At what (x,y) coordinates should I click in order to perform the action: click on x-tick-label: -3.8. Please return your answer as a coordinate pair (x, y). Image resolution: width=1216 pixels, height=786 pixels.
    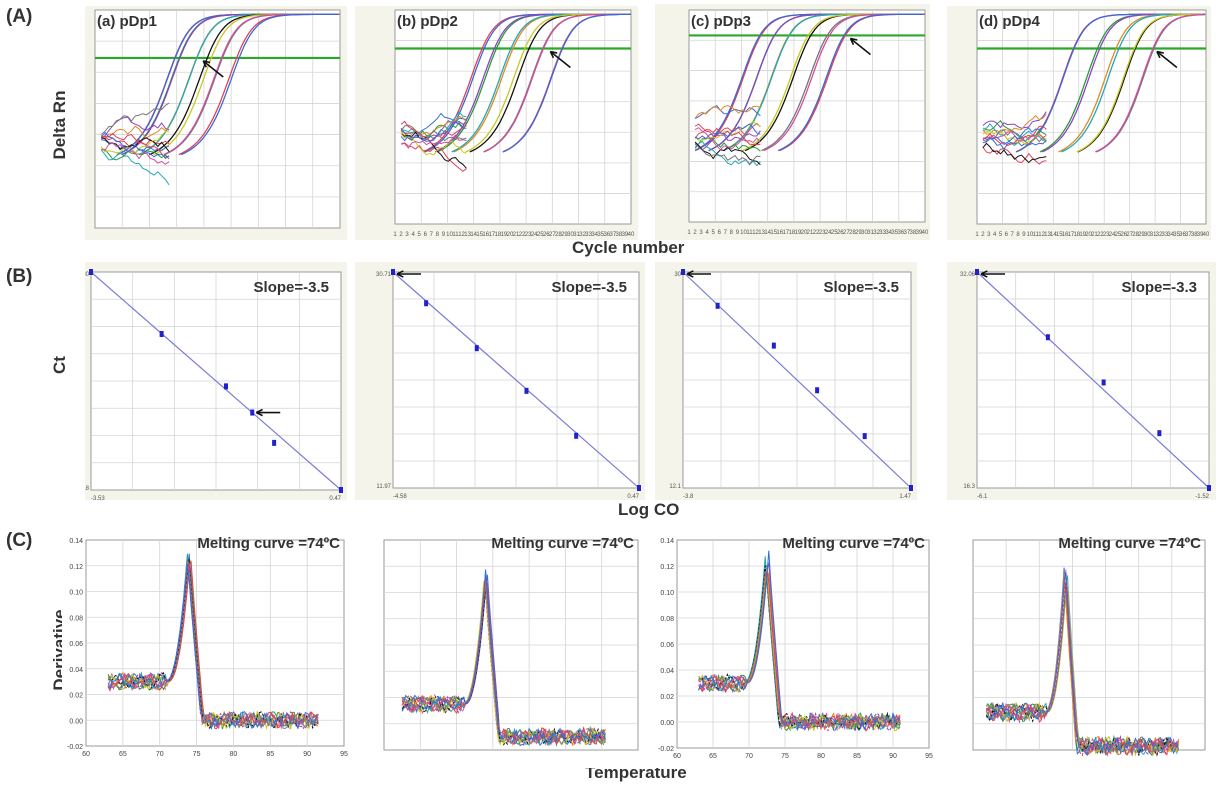
    Looking at the image, I should click on (688, 497).